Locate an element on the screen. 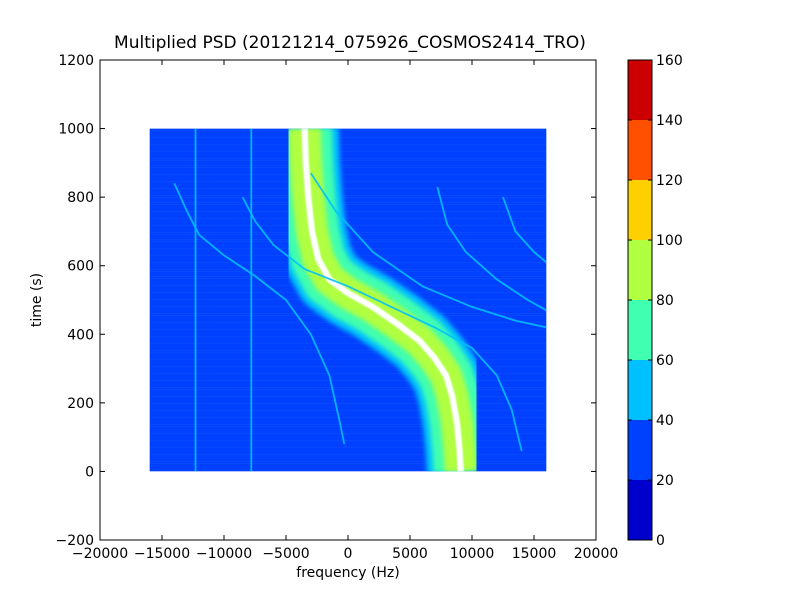  colorbar-tick-label: 100 is located at coordinates (669, 241).